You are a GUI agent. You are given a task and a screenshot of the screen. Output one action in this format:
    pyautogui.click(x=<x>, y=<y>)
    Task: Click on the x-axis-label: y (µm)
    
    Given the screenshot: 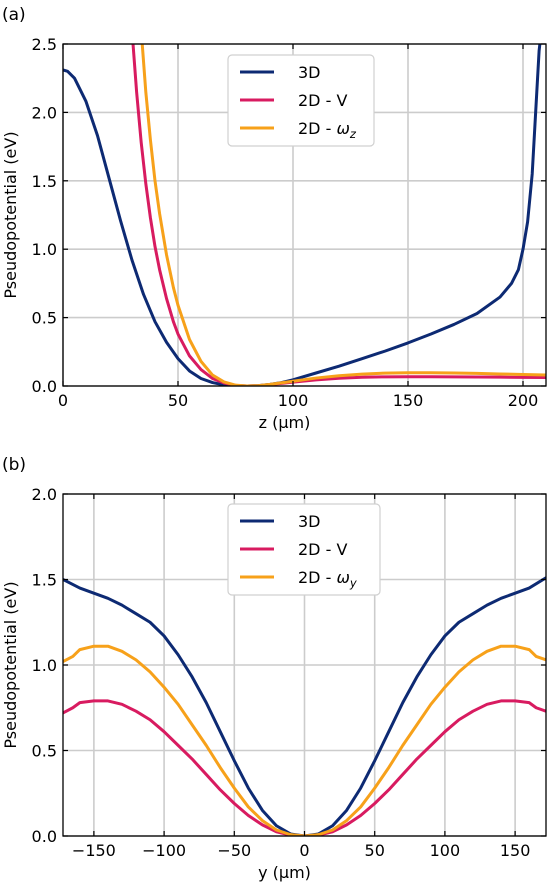 What is the action you would take?
    pyautogui.click(x=284, y=872)
    